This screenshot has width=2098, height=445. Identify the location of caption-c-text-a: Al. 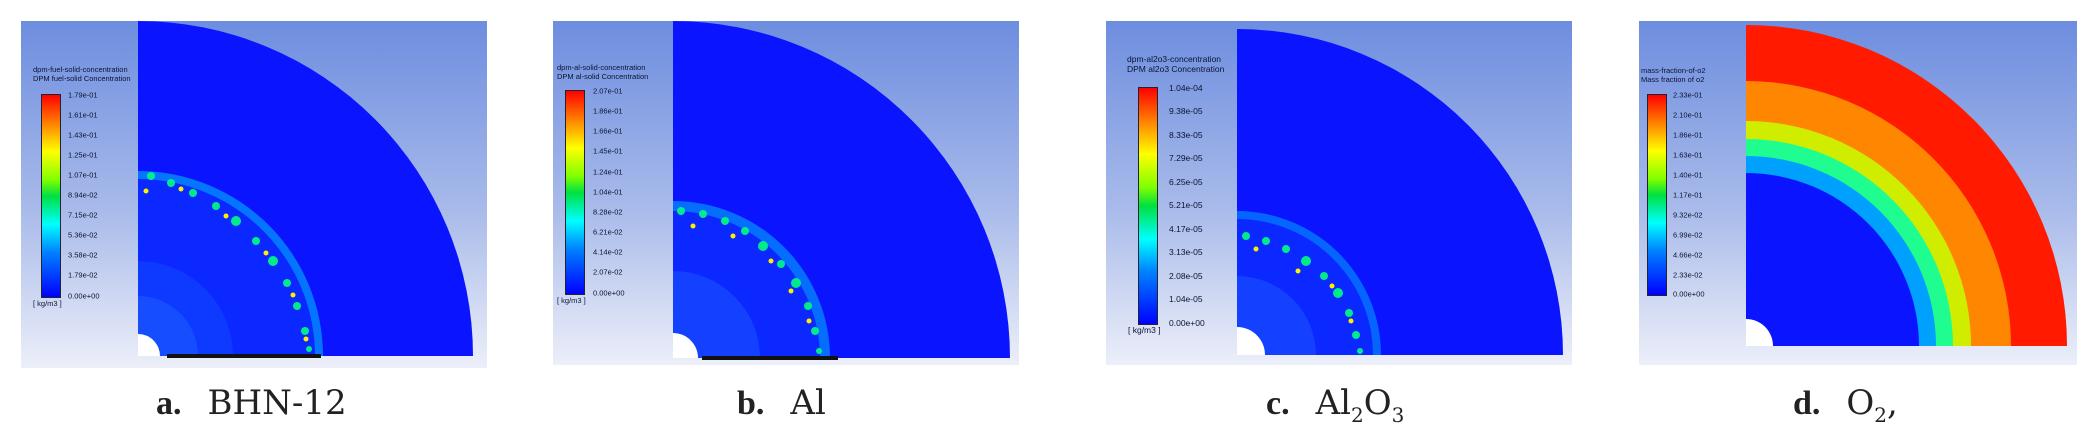
(1333, 403).